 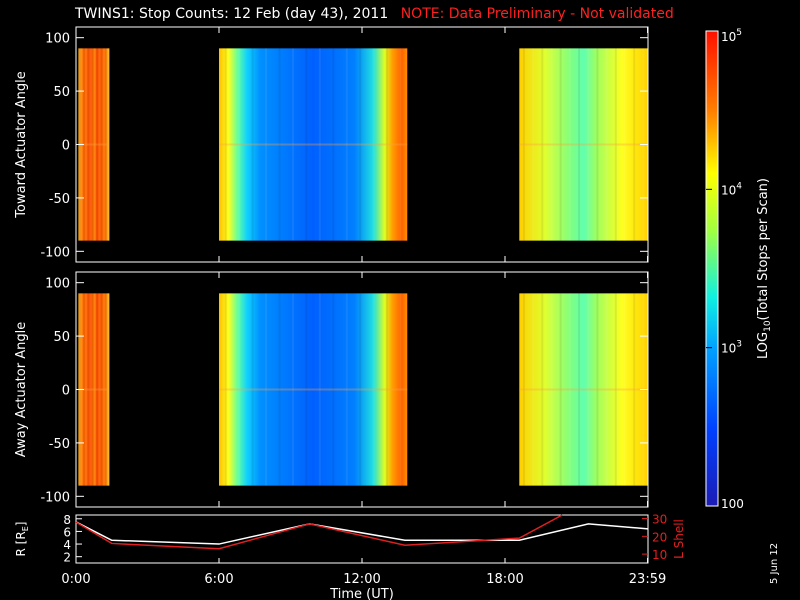 I want to click on x-tick-label: 6:00, so click(x=218, y=579).